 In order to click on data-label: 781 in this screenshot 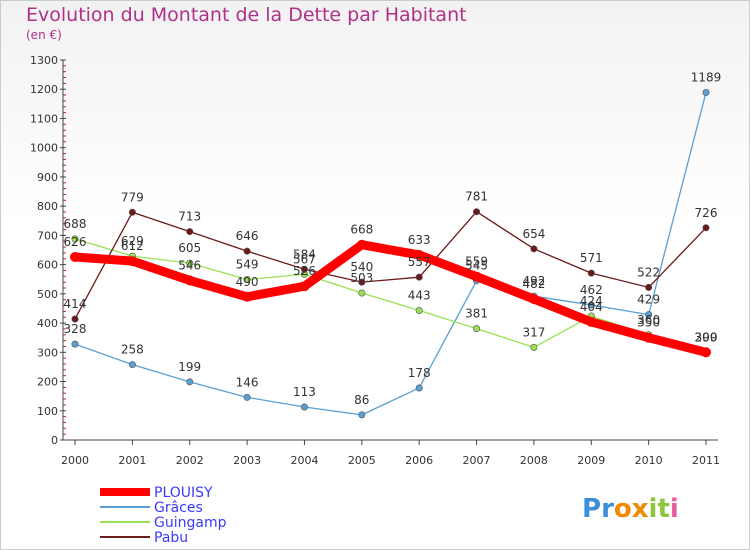, I will do `click(476, 197)`.